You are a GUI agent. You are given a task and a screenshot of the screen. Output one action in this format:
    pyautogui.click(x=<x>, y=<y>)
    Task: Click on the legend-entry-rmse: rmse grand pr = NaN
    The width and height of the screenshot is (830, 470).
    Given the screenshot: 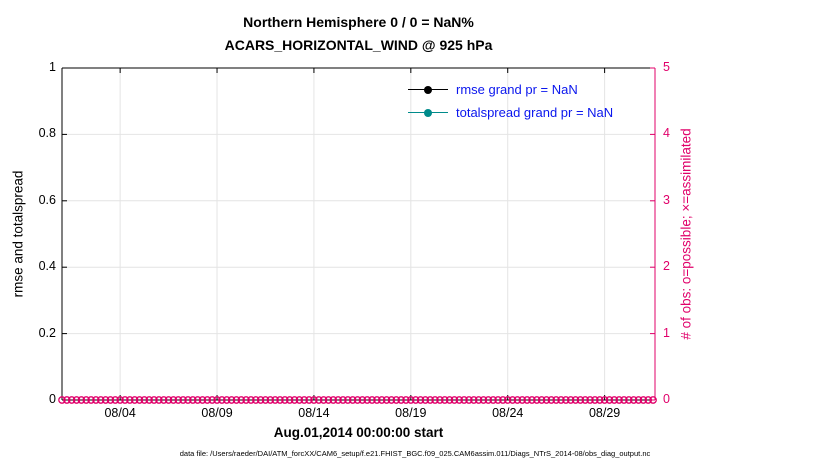 What is the action you would take?
    pyautogui.click(x=510, y=89)
    